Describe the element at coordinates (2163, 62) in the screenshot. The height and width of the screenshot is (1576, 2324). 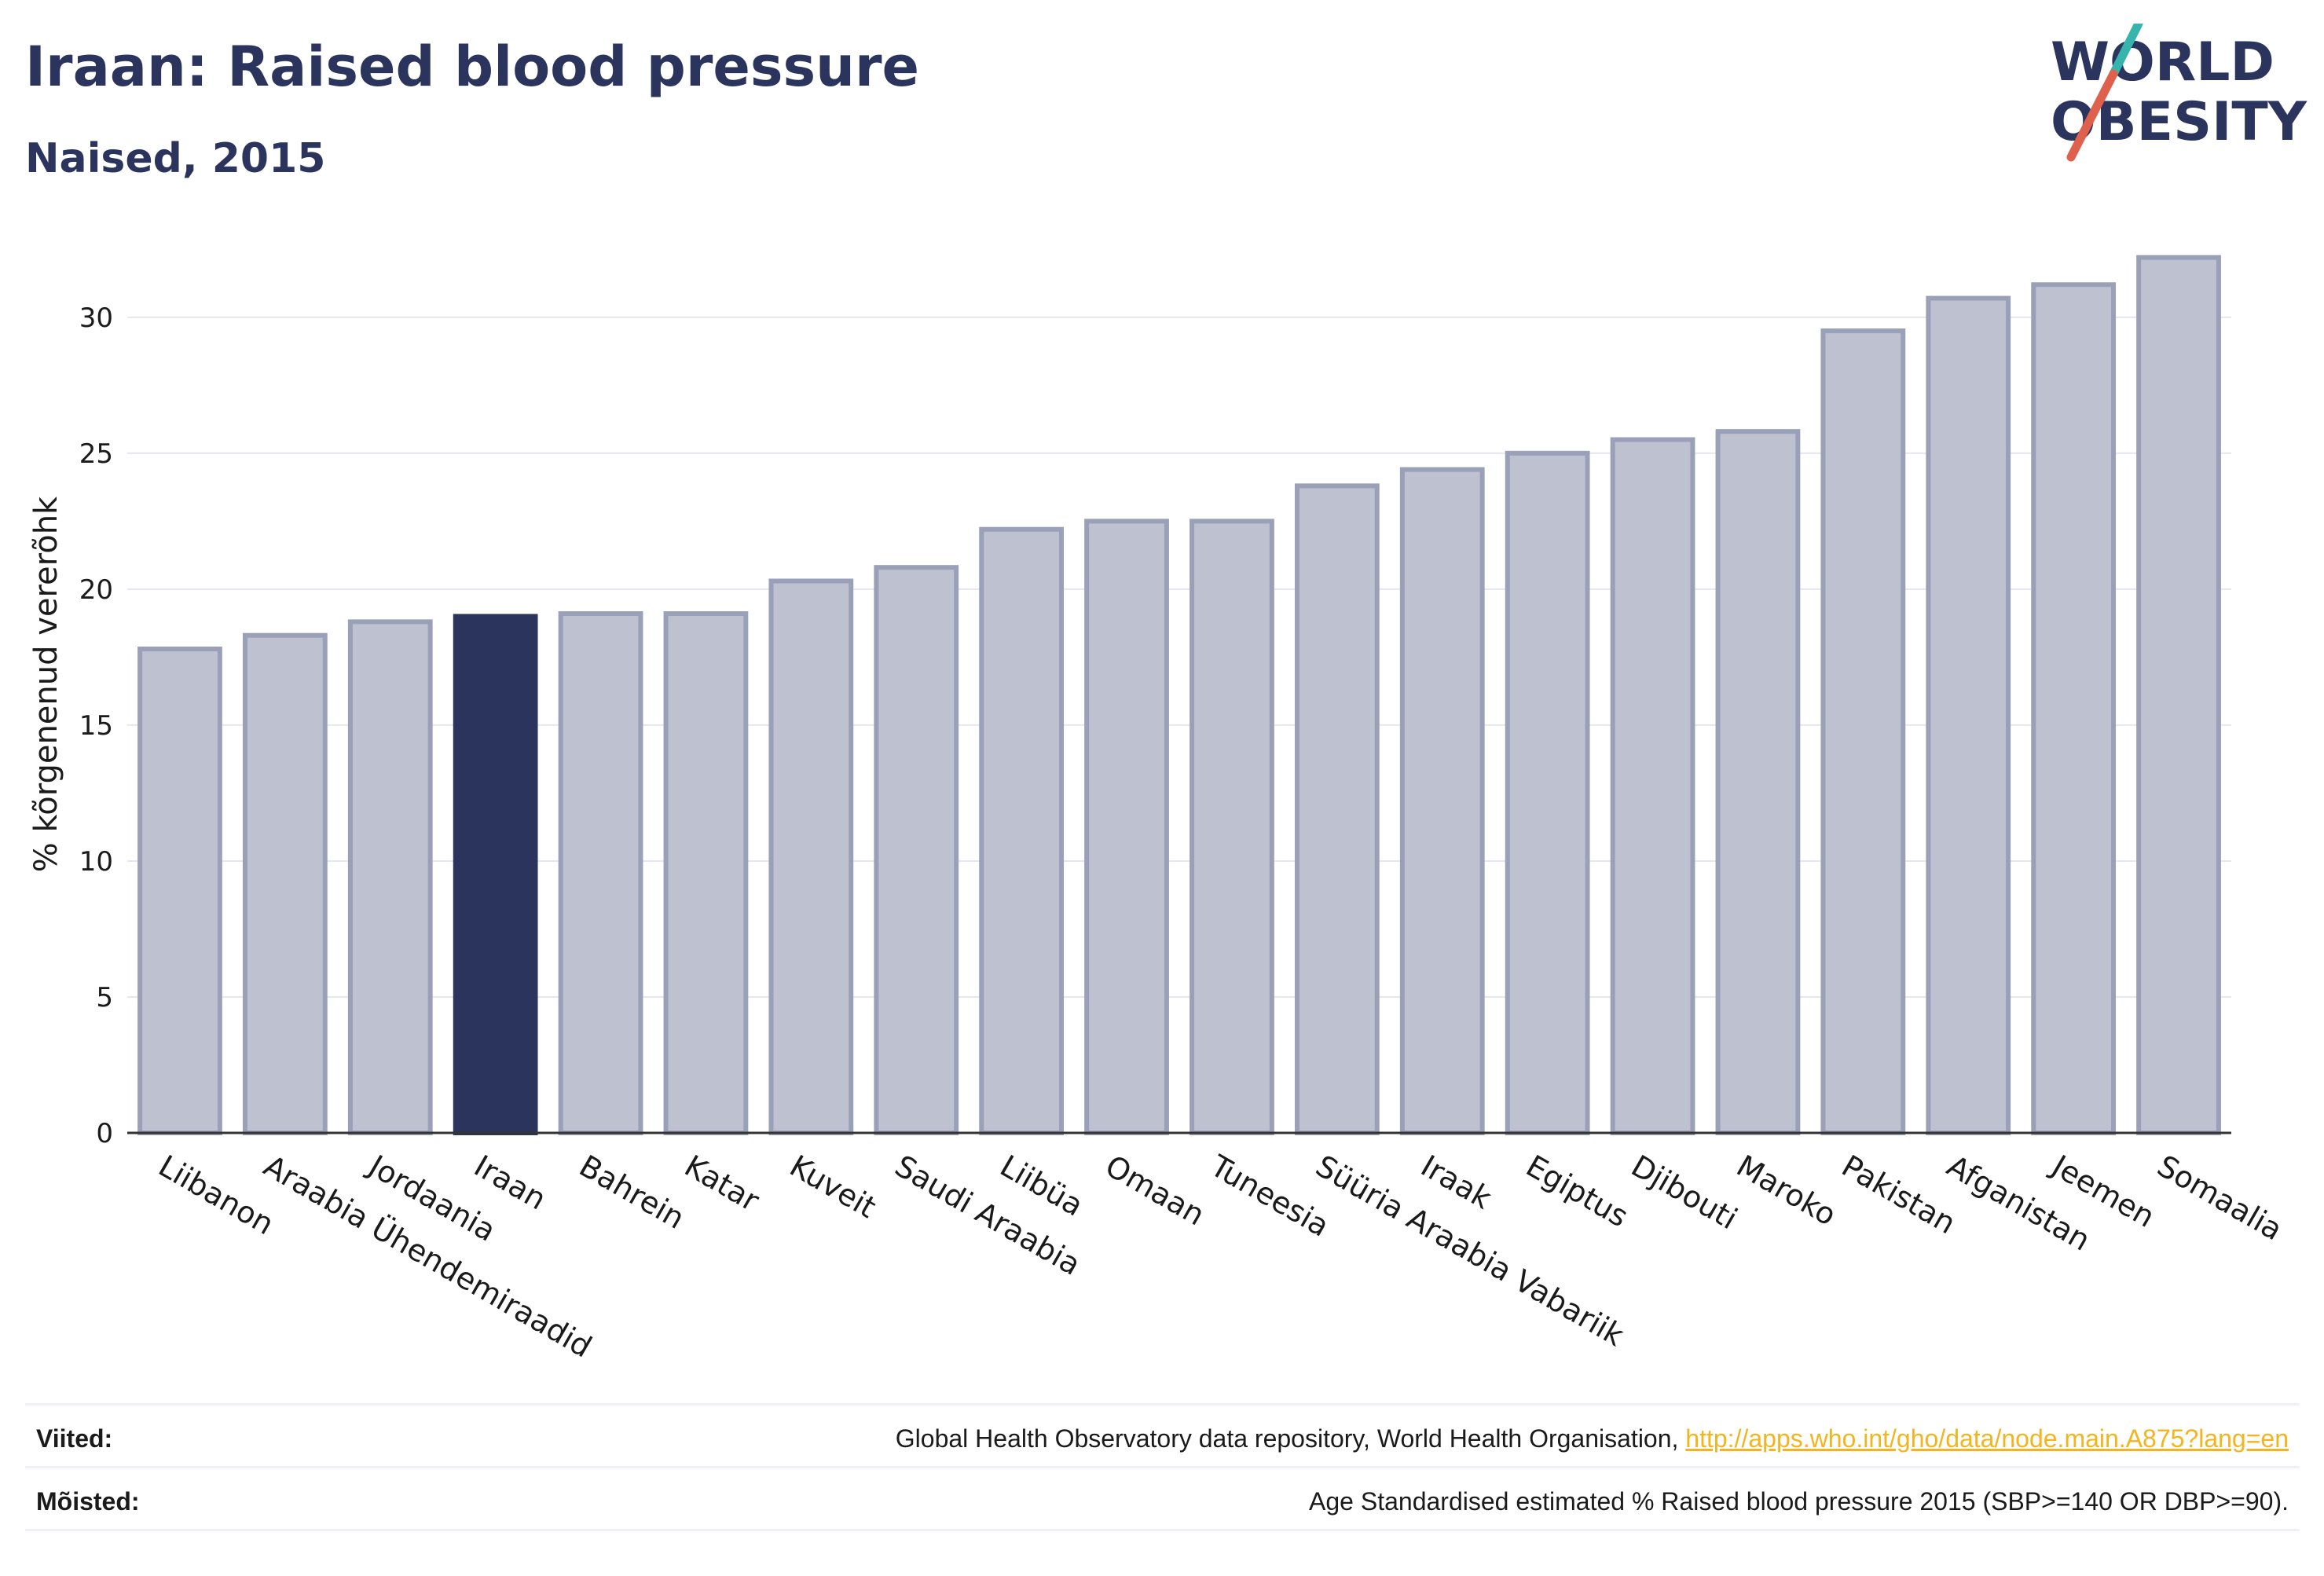
I see `logo-text-world: WORLD` at that location.